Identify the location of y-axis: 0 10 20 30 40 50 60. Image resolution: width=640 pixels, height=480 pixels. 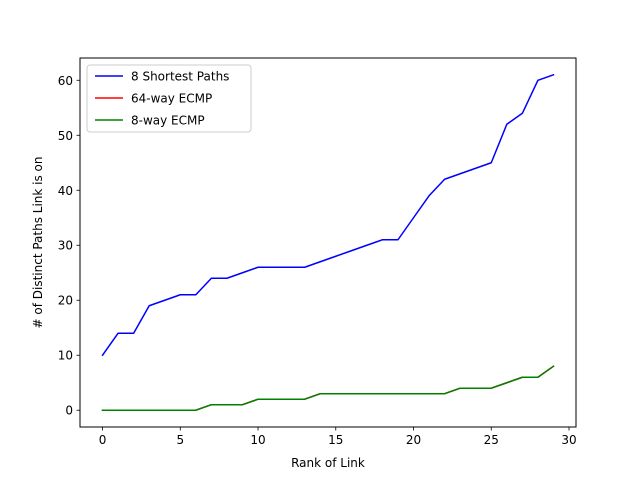
(69, 246).